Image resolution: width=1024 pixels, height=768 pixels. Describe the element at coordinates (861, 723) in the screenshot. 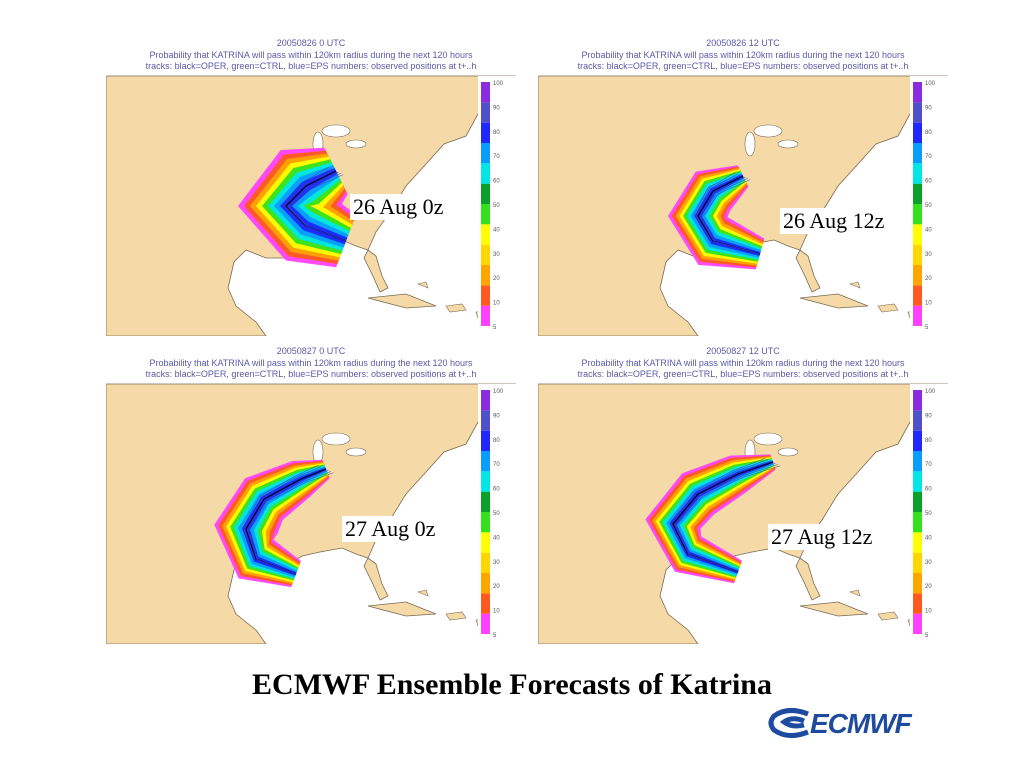

I see `ecmwf-logo-text: ECMWF` at that location.